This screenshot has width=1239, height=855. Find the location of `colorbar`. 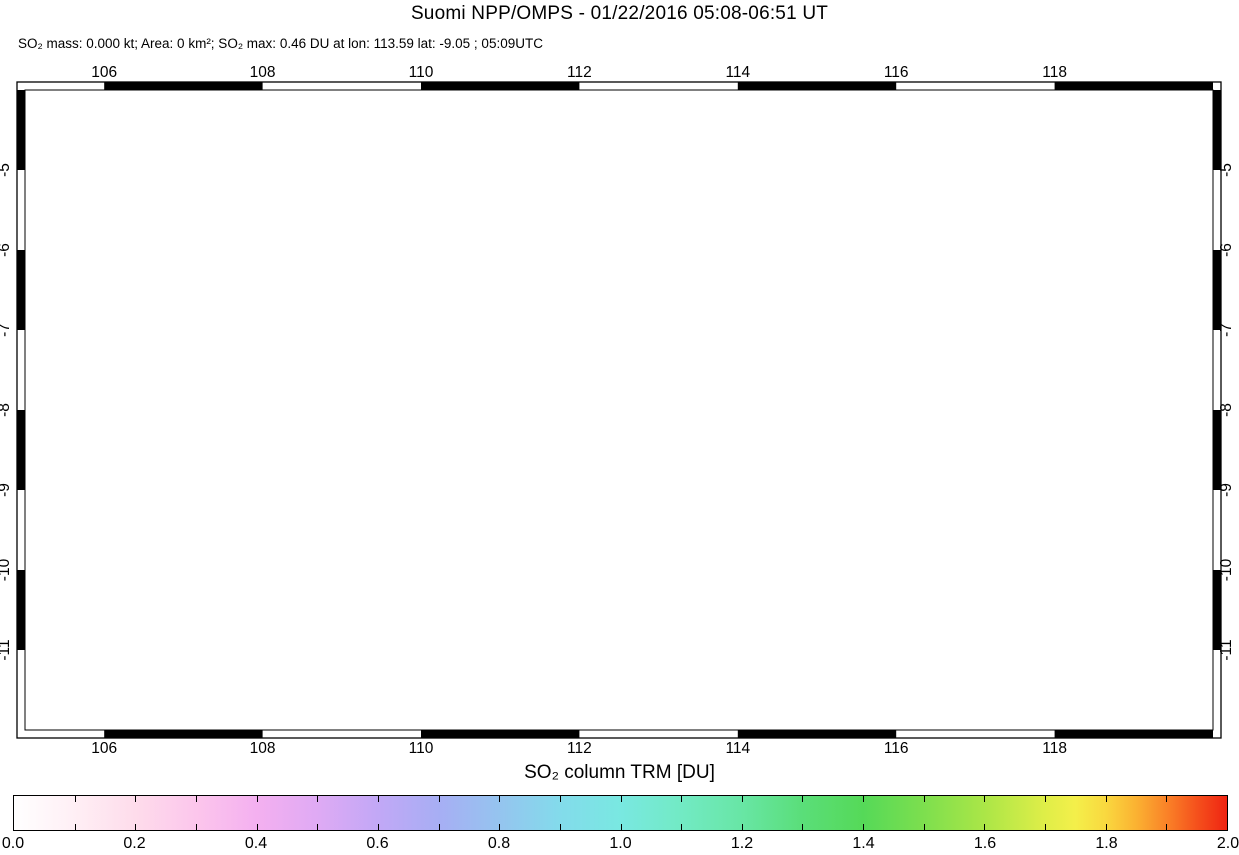

colorbar is located at coordinates (620, 813).